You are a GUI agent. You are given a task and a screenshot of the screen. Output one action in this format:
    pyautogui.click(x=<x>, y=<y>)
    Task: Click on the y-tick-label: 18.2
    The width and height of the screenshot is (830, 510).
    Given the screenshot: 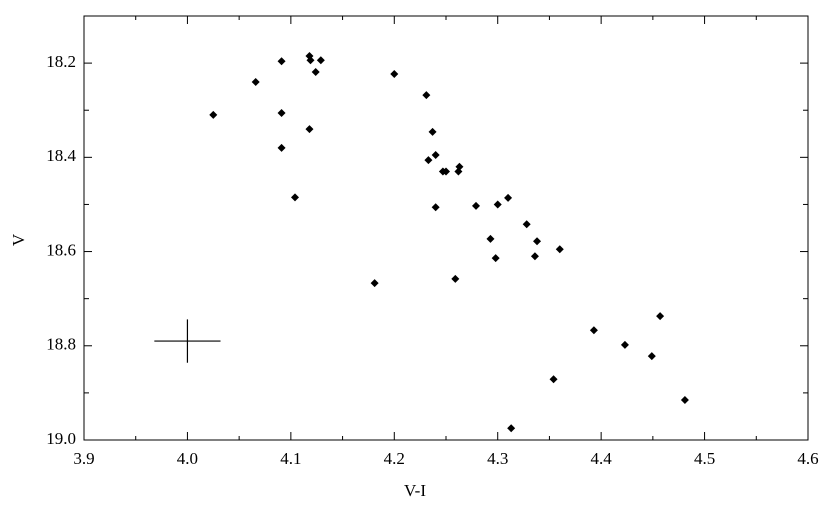 What is the action you would take?
    pyautogui.click(x=61, y=61)
    